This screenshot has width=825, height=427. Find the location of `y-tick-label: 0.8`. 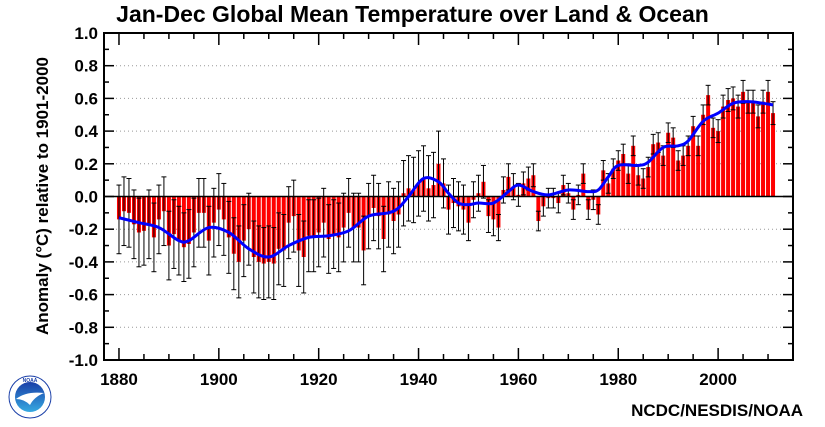

y-tick-label: 0.8 is located at coordinates (86, 66).